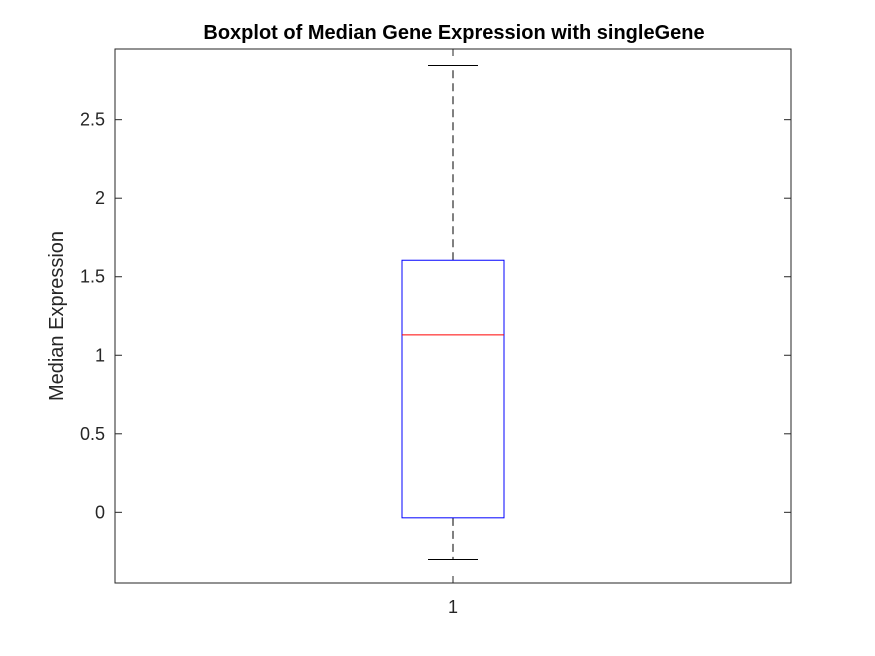 The height and width of the screenshot is (656, 875). I want to click on y-axis-label: Median Expression, so click(57, 316).